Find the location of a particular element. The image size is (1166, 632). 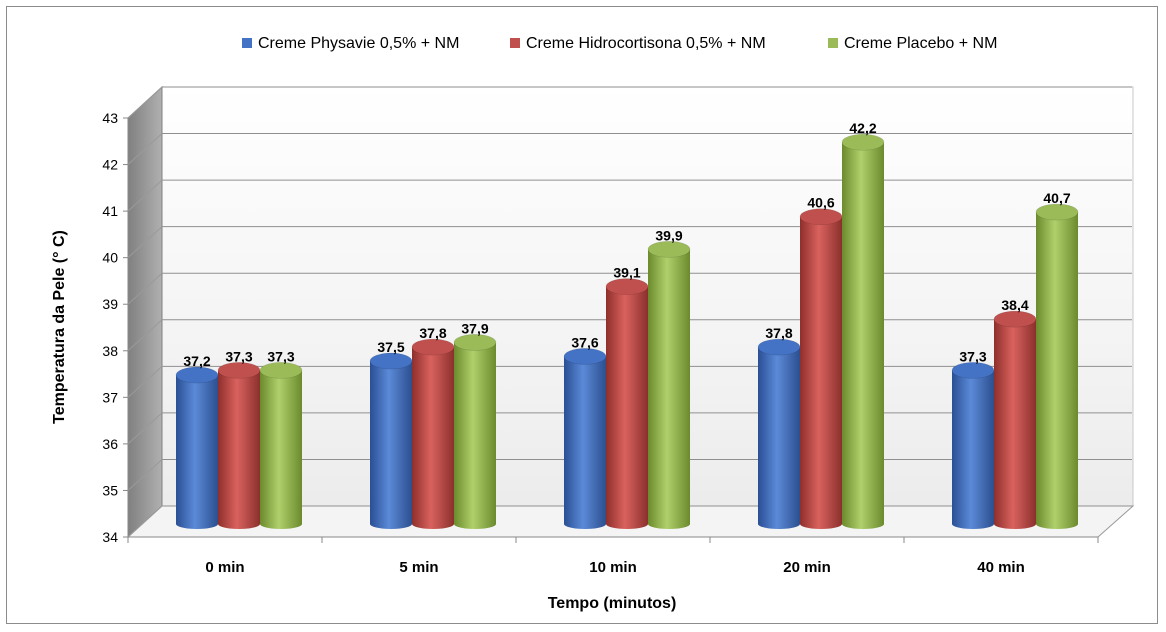

data-label: 40,6 is located at coordinates (820, 203).